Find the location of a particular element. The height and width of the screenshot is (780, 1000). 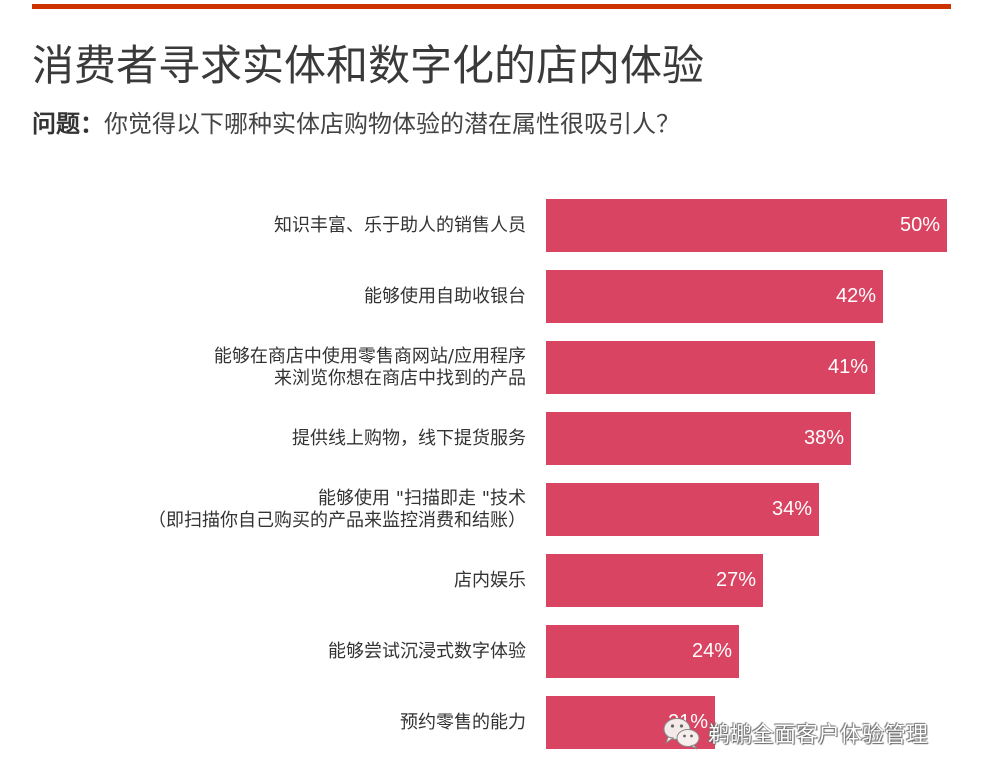

question-text: 你觉得以下哪种实体店购物体验的潜在属性很吸引人？ is located at coordinates (392, 124).